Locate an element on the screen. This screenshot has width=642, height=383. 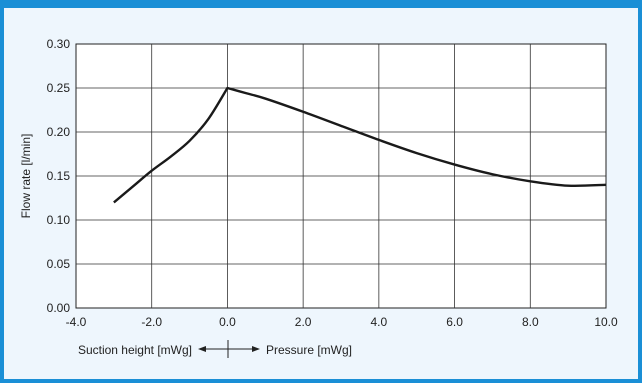
y-tick-label: 0.20 is located at coordinates (59, 132).